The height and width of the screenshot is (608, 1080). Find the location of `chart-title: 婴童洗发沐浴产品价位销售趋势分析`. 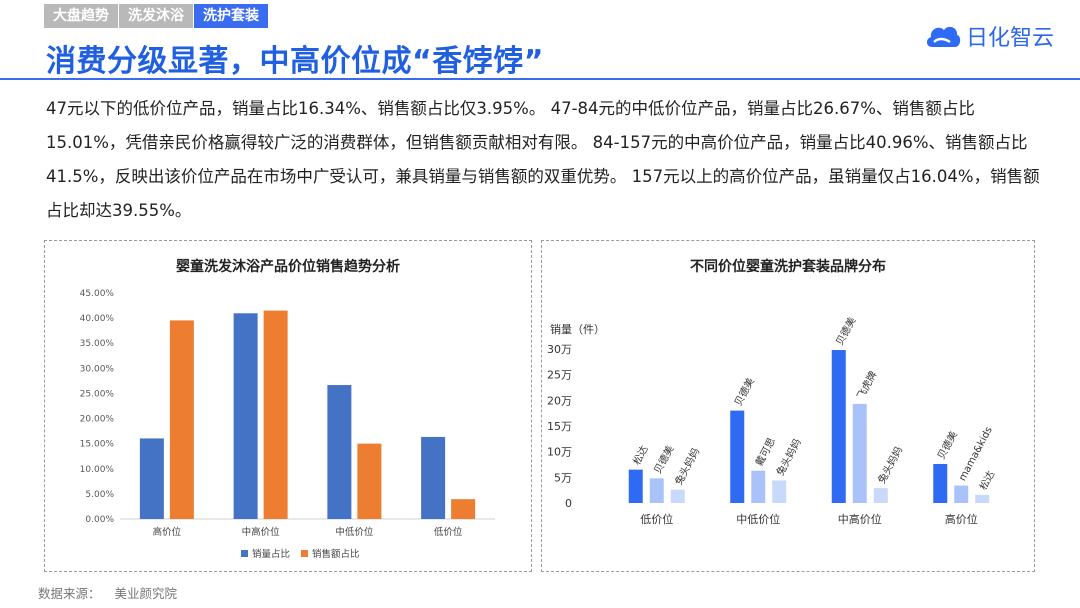

chart-title: 婴童洗发沐浴产品价位销售趋势分析 is located at coordinates (288, 266).